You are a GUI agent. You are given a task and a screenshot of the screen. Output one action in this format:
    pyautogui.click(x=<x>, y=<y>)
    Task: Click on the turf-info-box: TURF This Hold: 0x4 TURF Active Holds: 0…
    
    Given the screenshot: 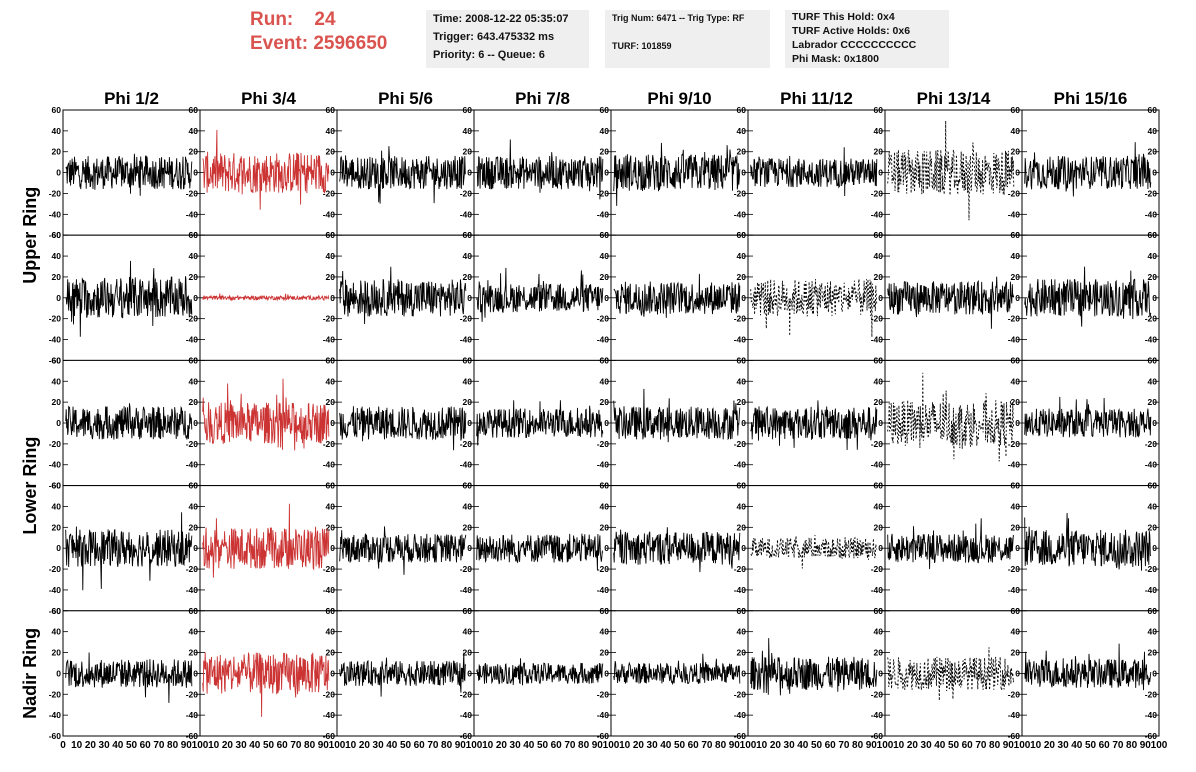 What is the action you would take?
    pyautogui.click(x=867, y=39)
    